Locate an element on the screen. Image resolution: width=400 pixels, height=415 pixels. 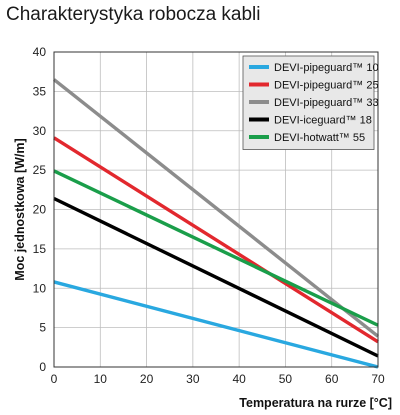
legend-label-0: DEVI-pipeguard™ 10 is located at coordinates (326, 68).